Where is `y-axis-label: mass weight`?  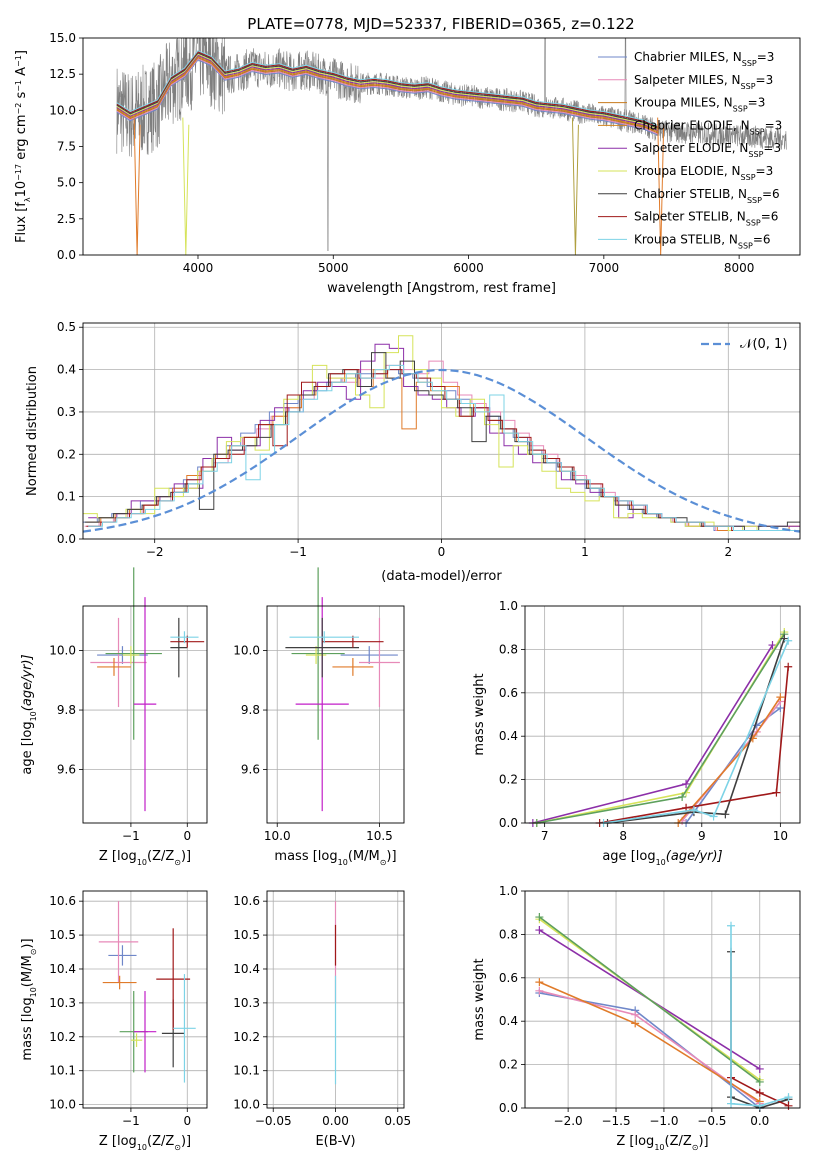 y-axis-label: mass weight is located at coordinates (479, 714).